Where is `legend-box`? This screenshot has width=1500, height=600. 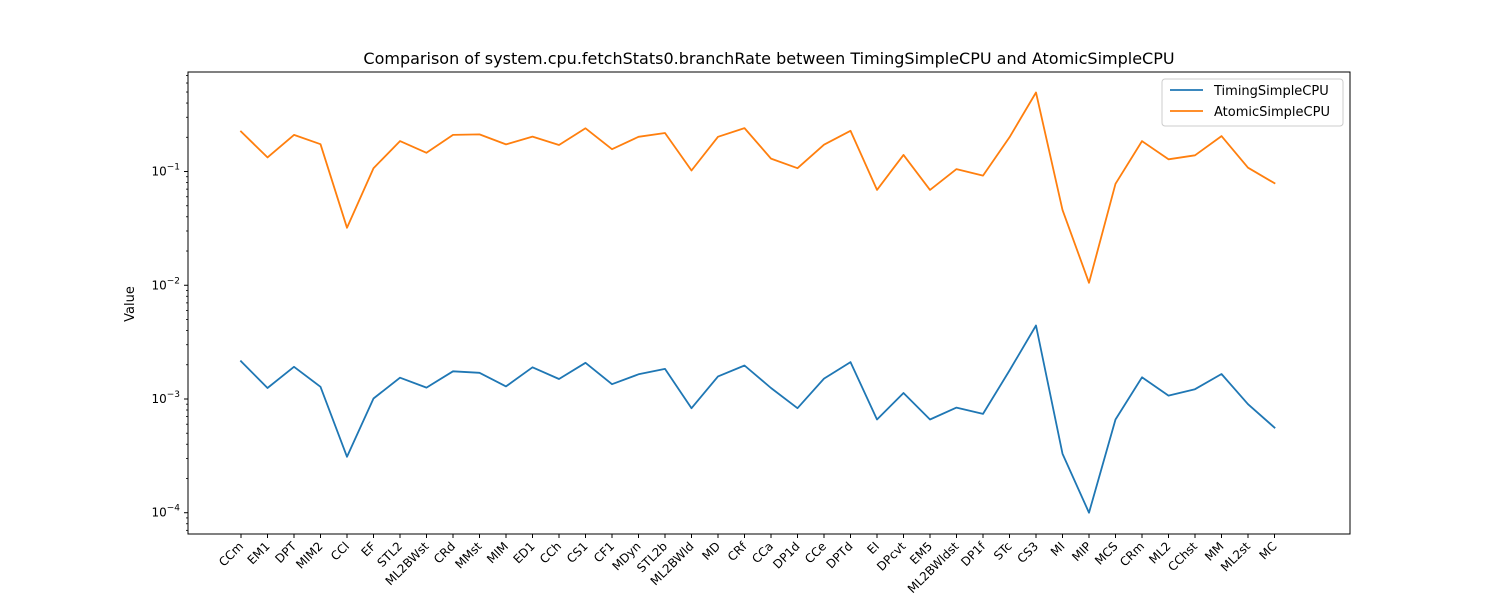
legend-box is located at coordinates (1252, 102).